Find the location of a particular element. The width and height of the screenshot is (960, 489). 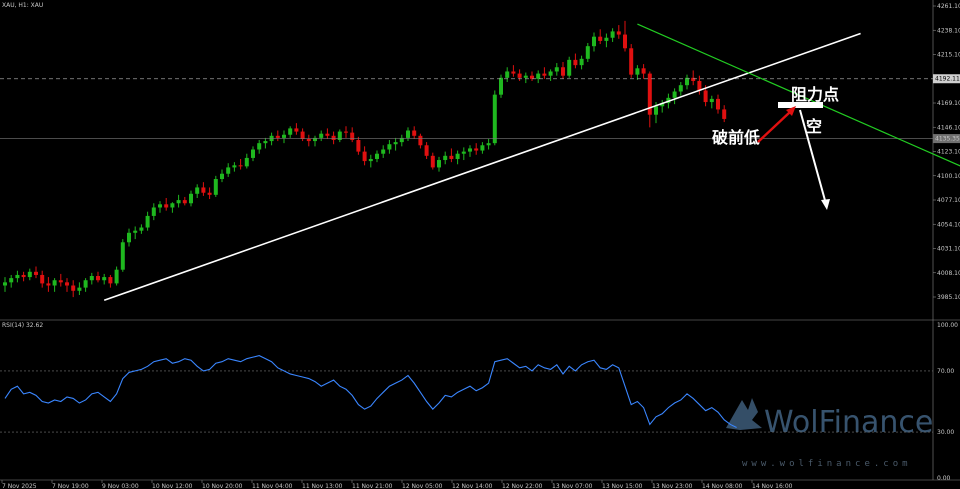

watermark-url: www.wolfinance.com is located at coordinates (827, 464).